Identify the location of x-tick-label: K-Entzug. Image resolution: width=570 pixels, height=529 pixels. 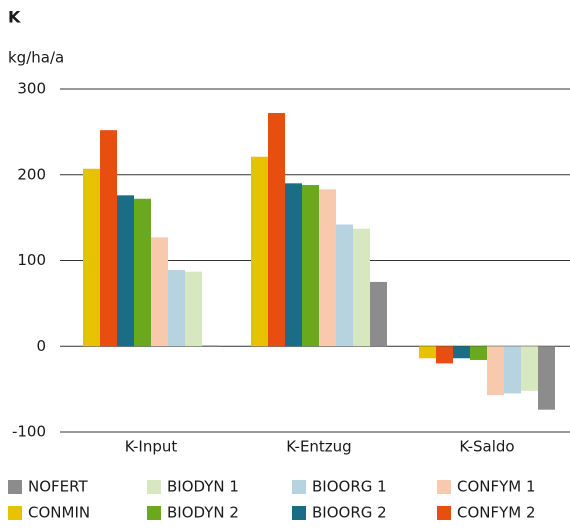
(318, 447).